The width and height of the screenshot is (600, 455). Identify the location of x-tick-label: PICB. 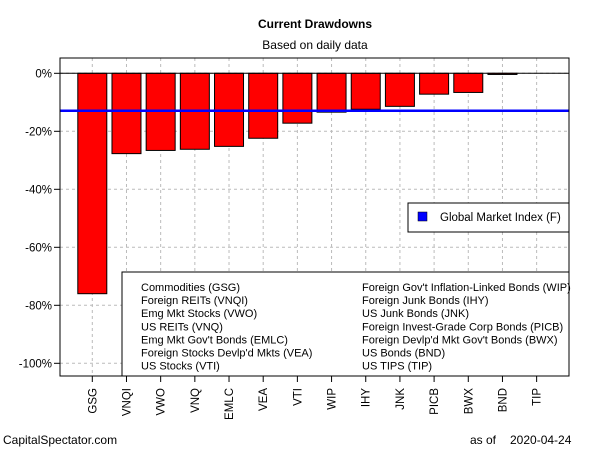
(435, 401).